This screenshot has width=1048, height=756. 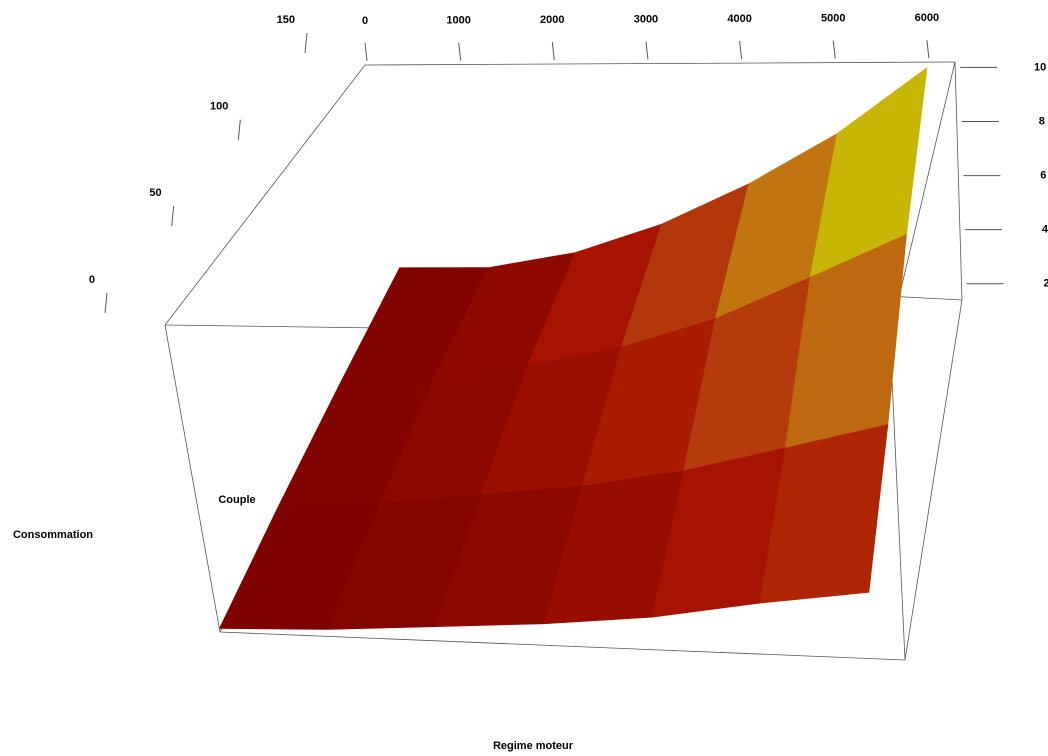 I want to click on x-tick-label: 2000, so click(x=552, y=20).